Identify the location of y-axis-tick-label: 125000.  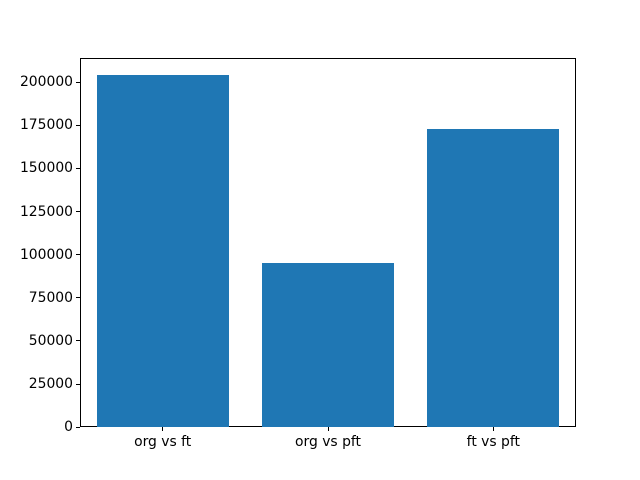
(46, 211).